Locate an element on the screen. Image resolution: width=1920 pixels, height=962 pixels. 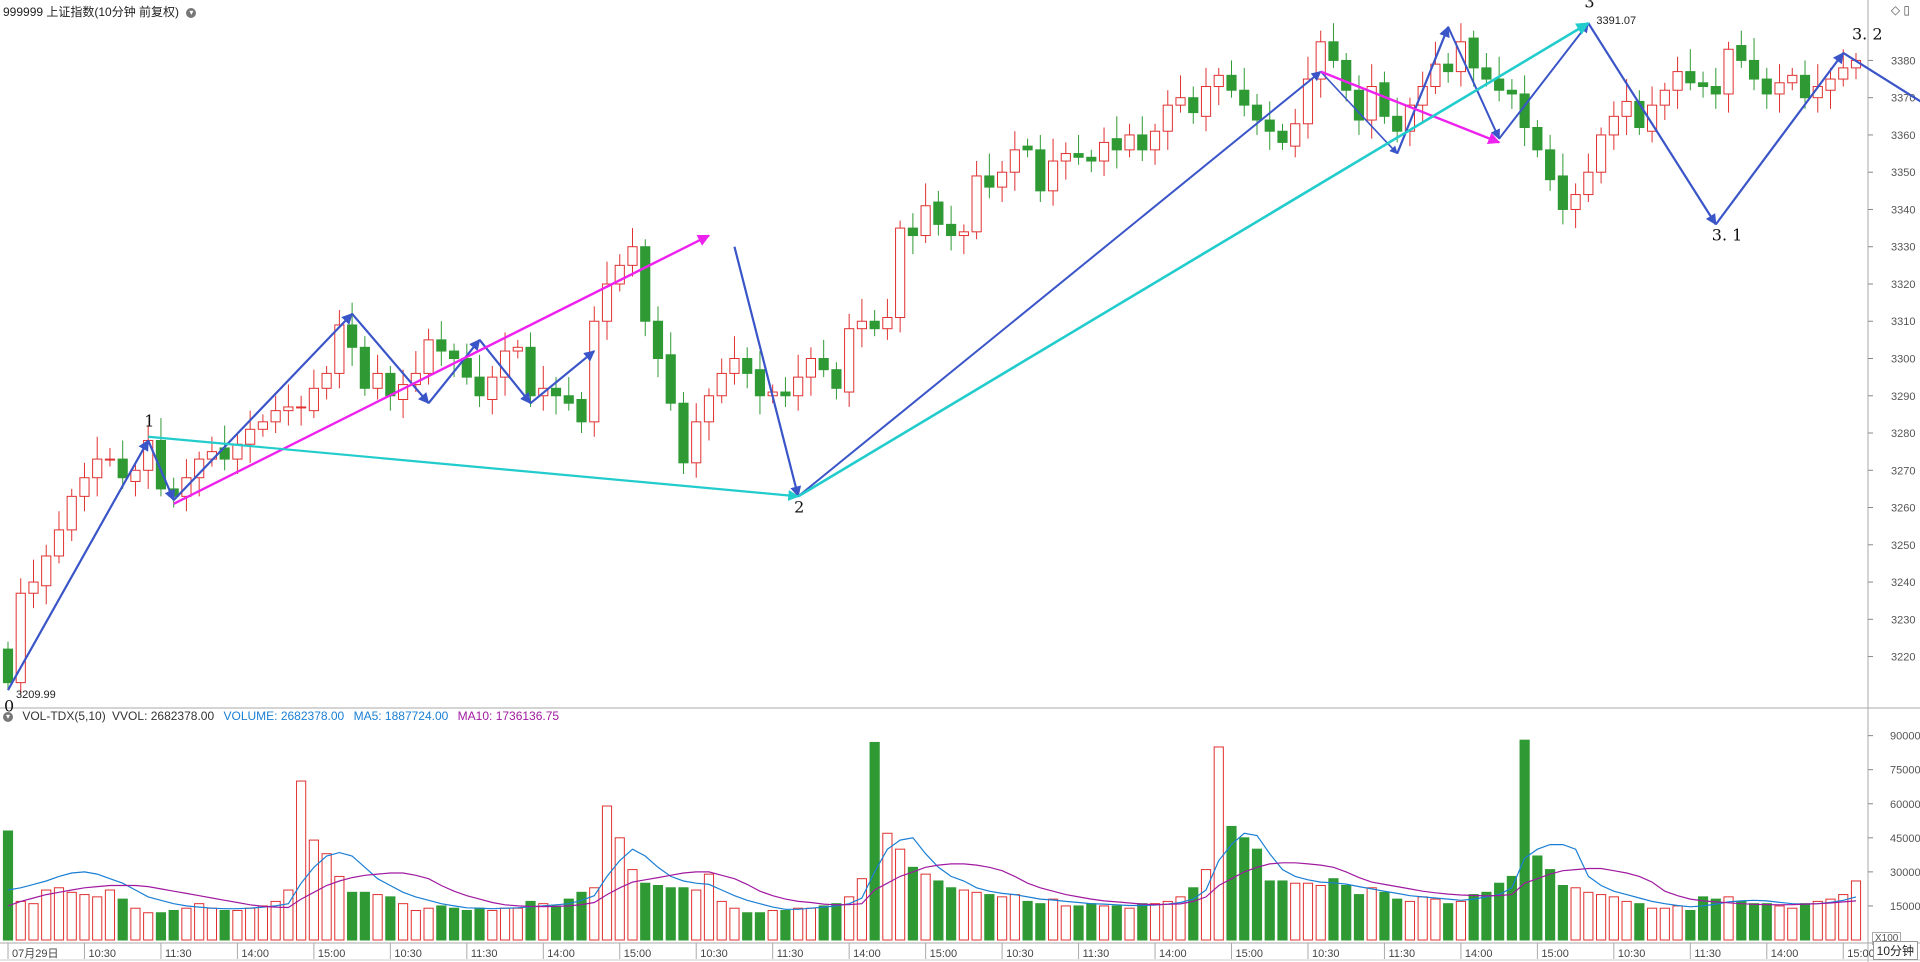
period-selector: 10分钟 is located at coordinates (1895, 950).